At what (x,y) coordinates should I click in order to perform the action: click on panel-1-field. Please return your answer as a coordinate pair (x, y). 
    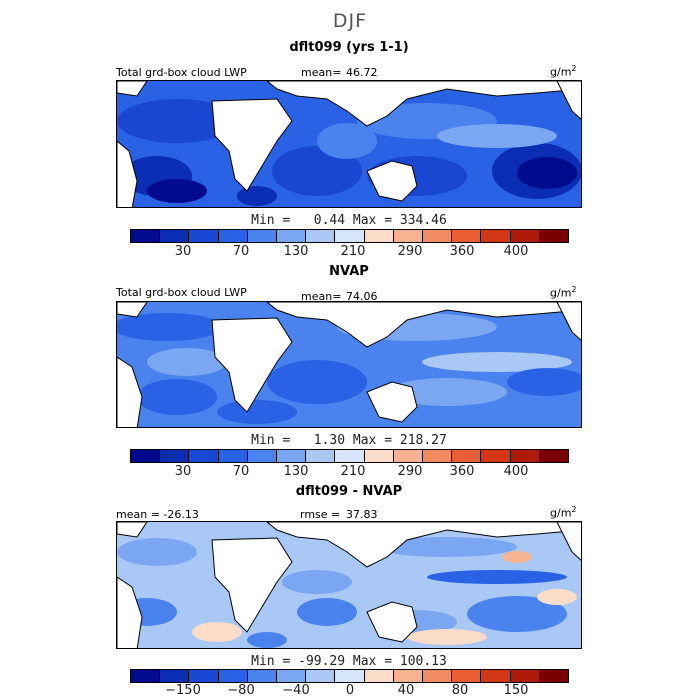
    Looking at the image, I should click on (349, 144).